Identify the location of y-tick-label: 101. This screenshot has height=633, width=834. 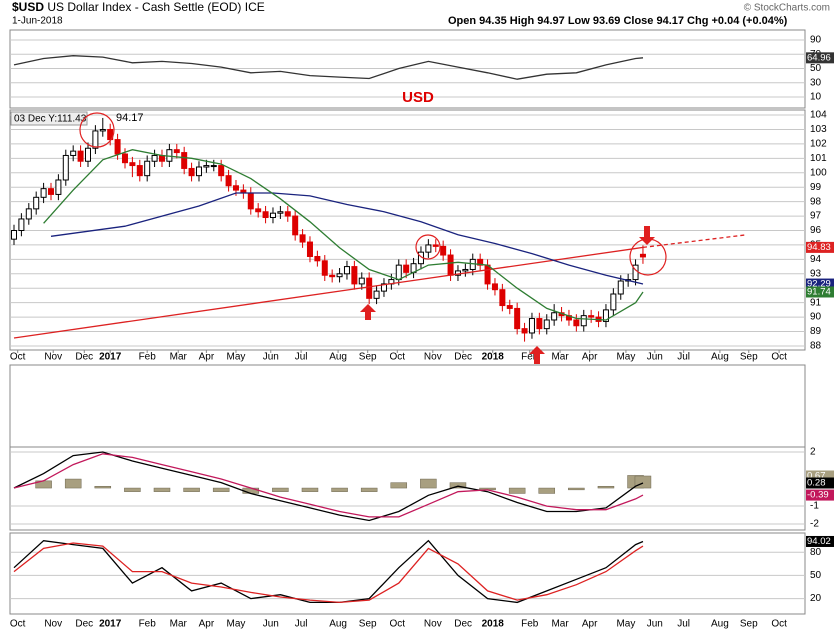
(818, 158).